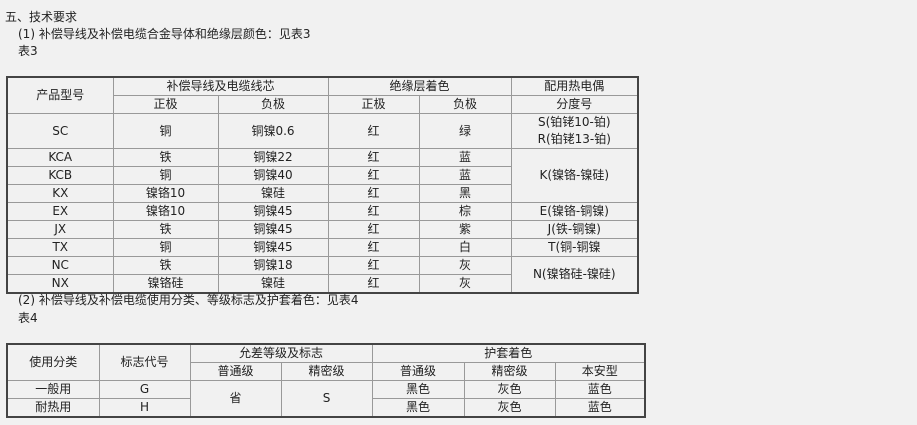  Describe the element at coordinates (60, 193) in the screenshot. I see `cell-model: KX` at that location.